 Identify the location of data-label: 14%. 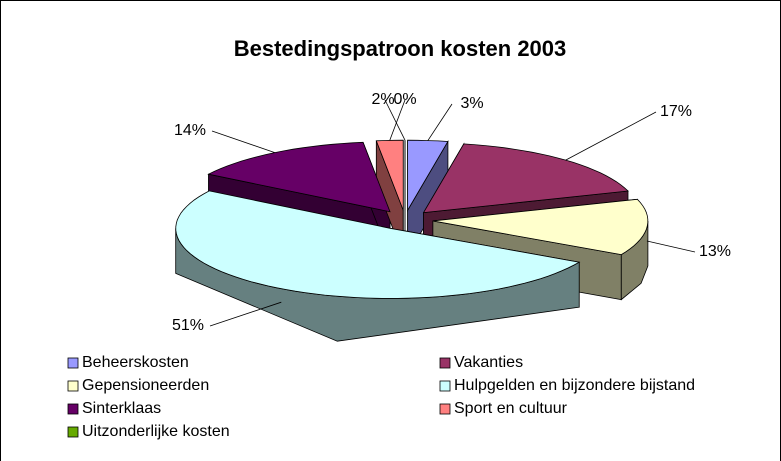
(190, 130).